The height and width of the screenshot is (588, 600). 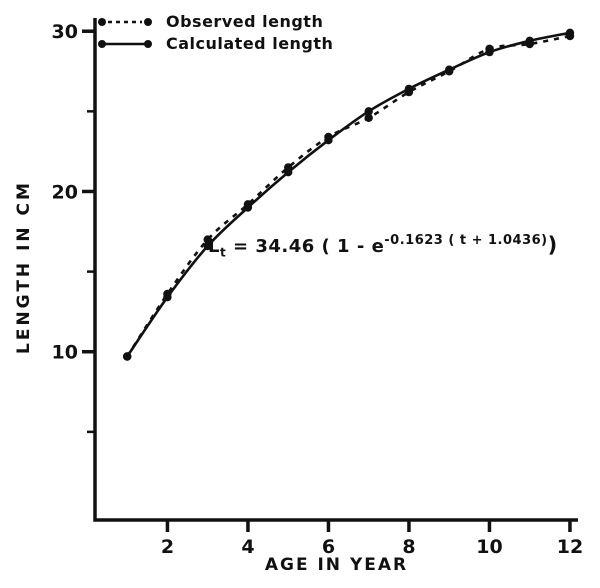 I want to click on equation-subscript: t, so click(x=223, y=252).